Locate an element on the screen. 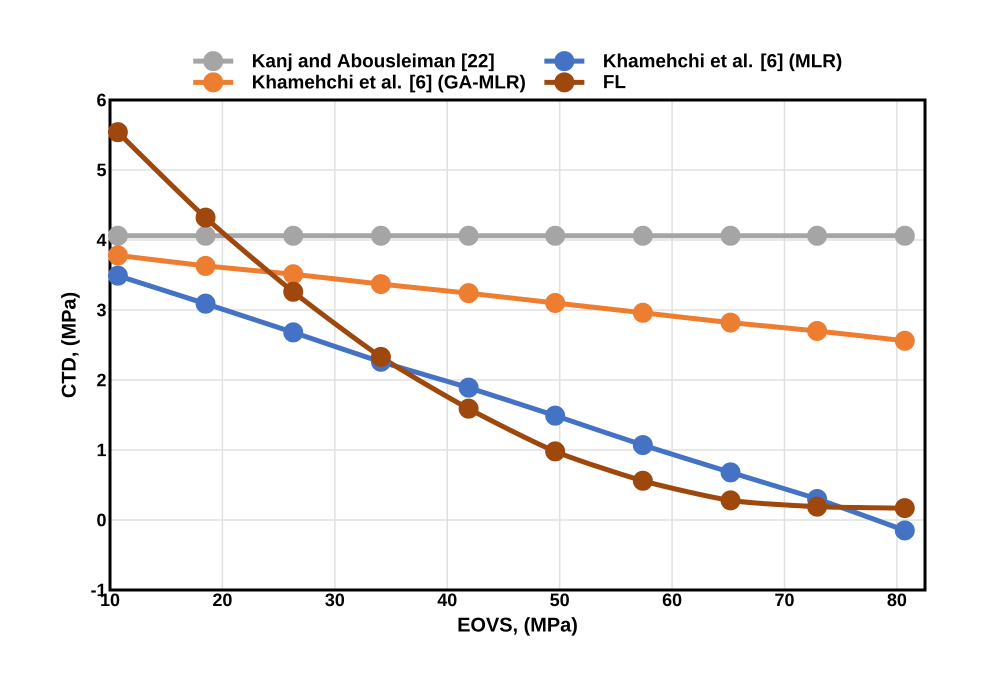 The width and height of the screenshot is (982, 685). legend-label: Khamehchi et al. [6] (GA-MLR) is located at coordinates (388, 83).